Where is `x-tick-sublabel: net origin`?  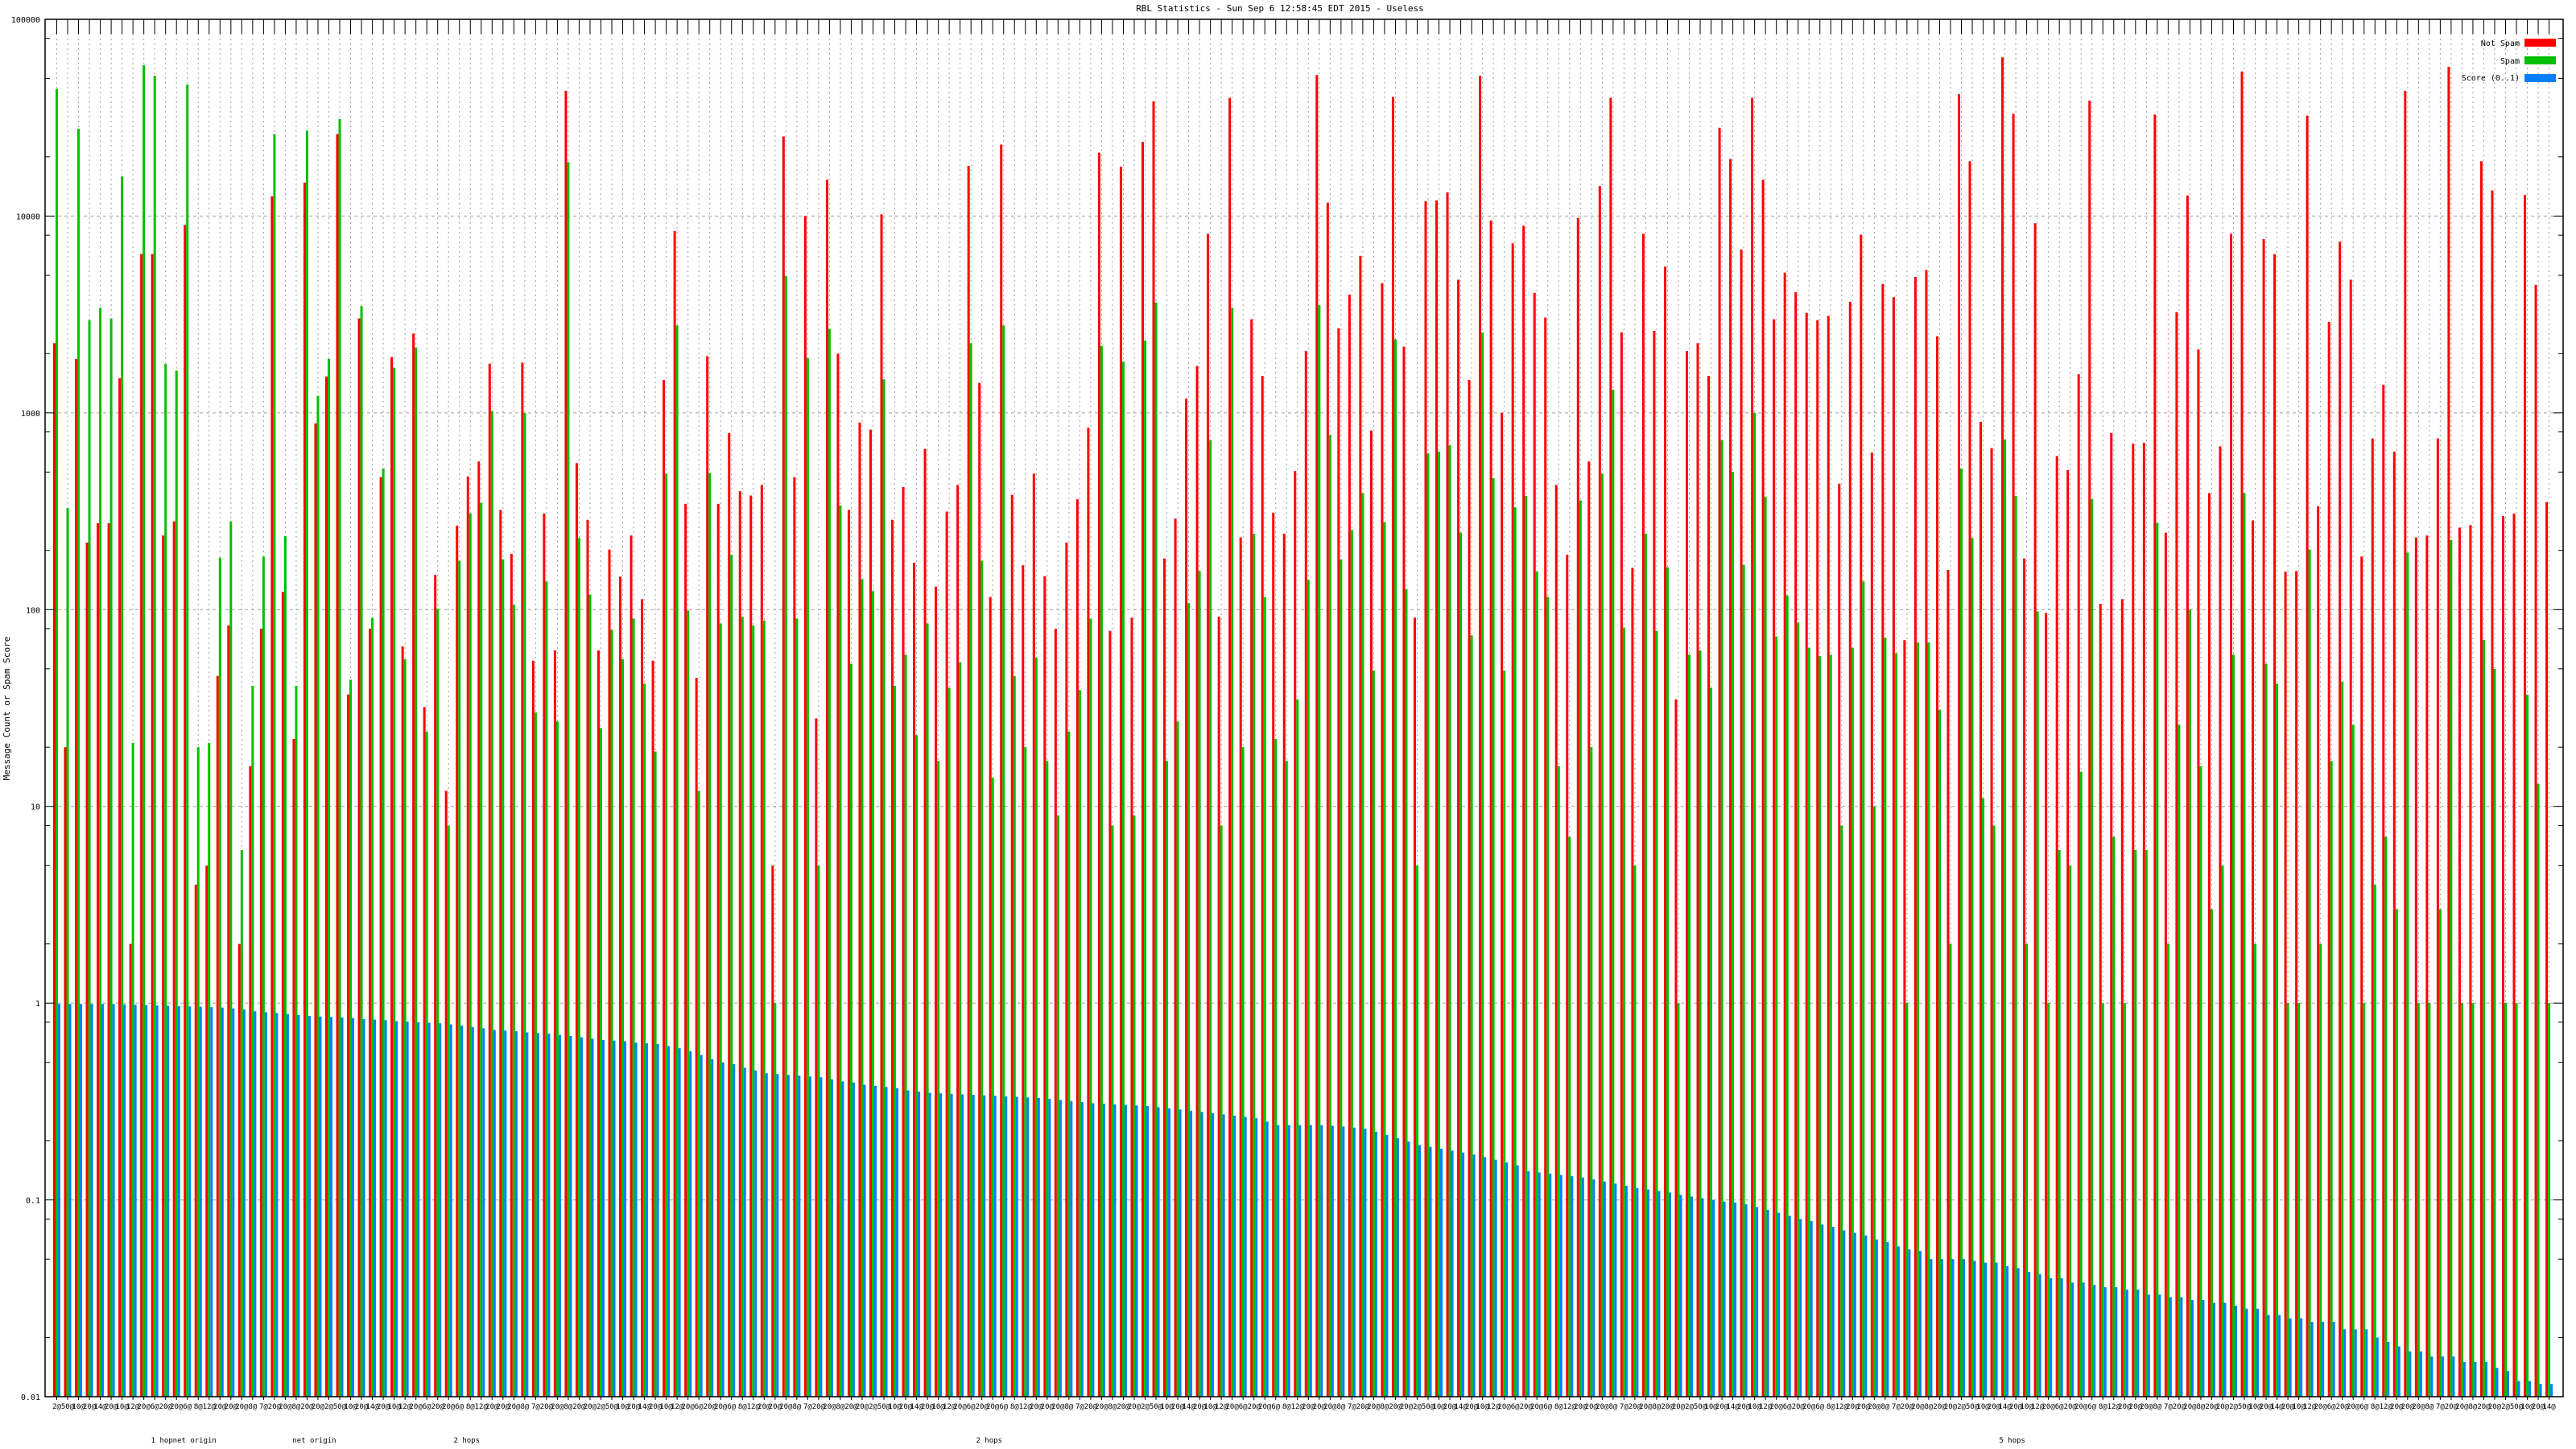 x-tick-sublabel: net origin is located at coordinates (195, 1441).